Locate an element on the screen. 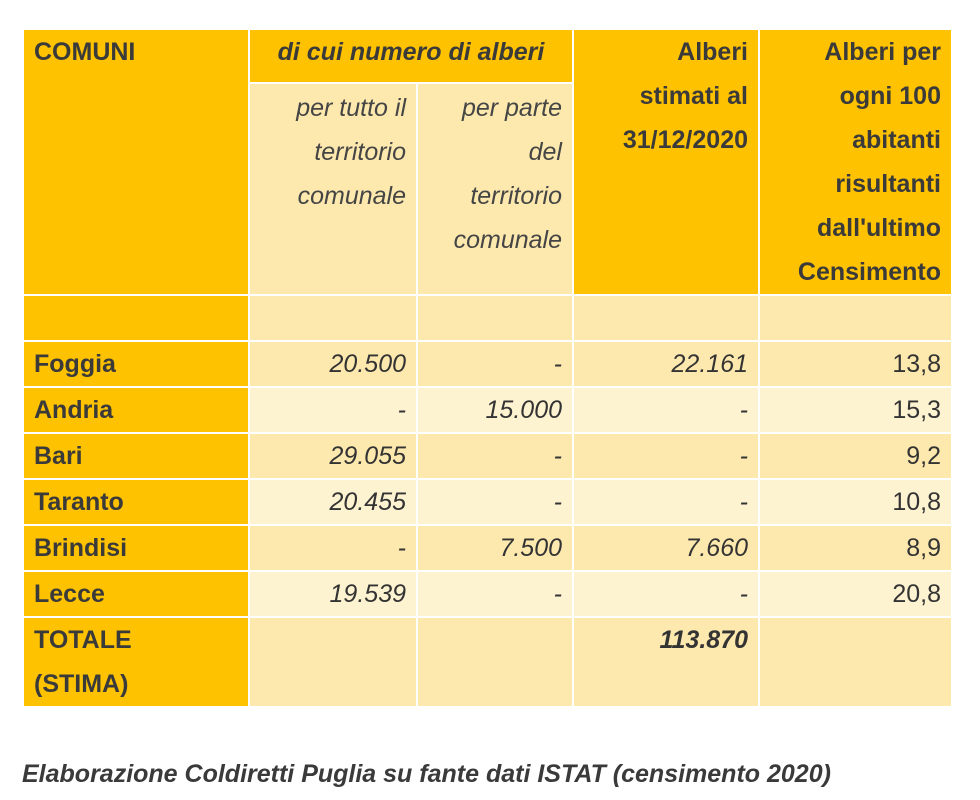 The width and height of the screenshot is (980, 800). row-name: Foggia is located at coordinates (136, 364).